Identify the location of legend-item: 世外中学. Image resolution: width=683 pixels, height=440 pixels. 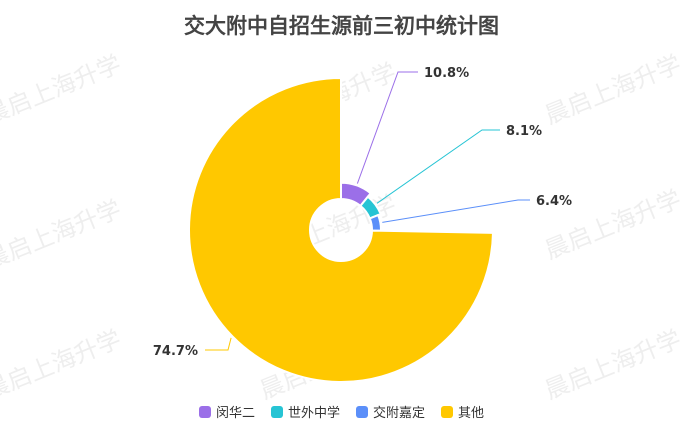
(305, 411).